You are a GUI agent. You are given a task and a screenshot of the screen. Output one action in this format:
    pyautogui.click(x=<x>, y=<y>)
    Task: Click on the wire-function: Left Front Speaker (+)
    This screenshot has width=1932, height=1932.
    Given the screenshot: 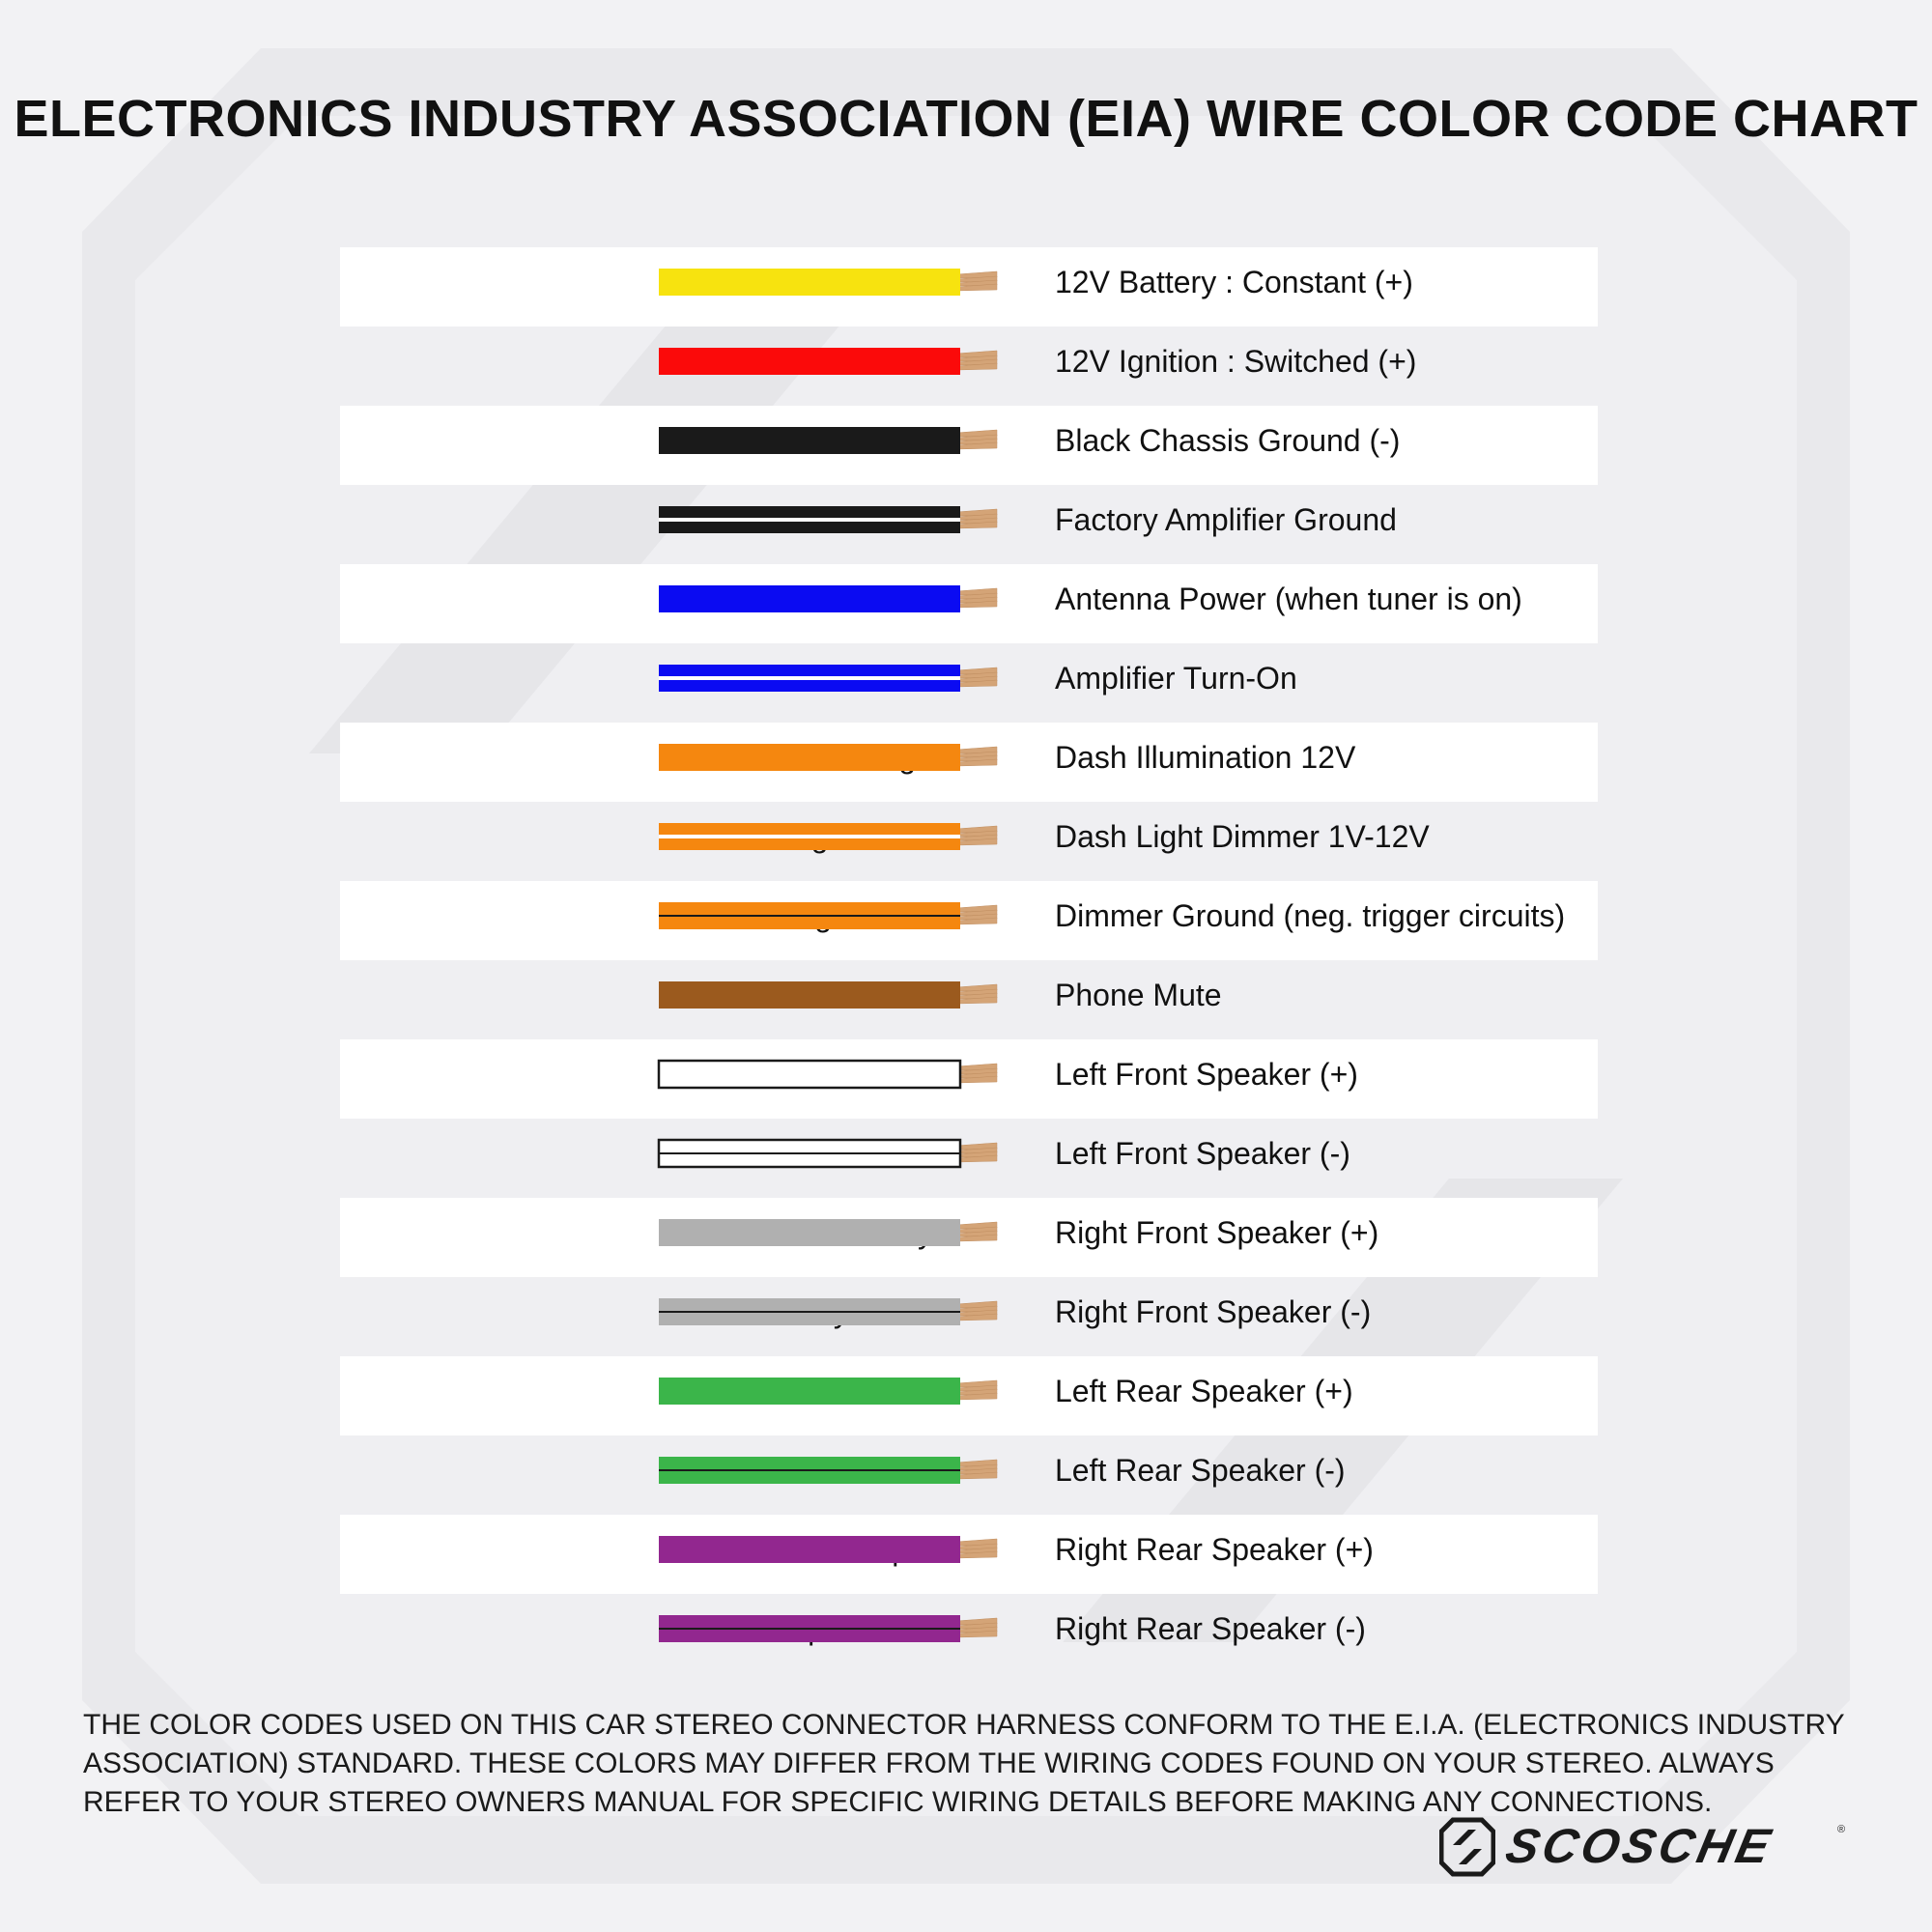 What is the action you would take?
    pyautogui.click(x=1206, y=1074)
    